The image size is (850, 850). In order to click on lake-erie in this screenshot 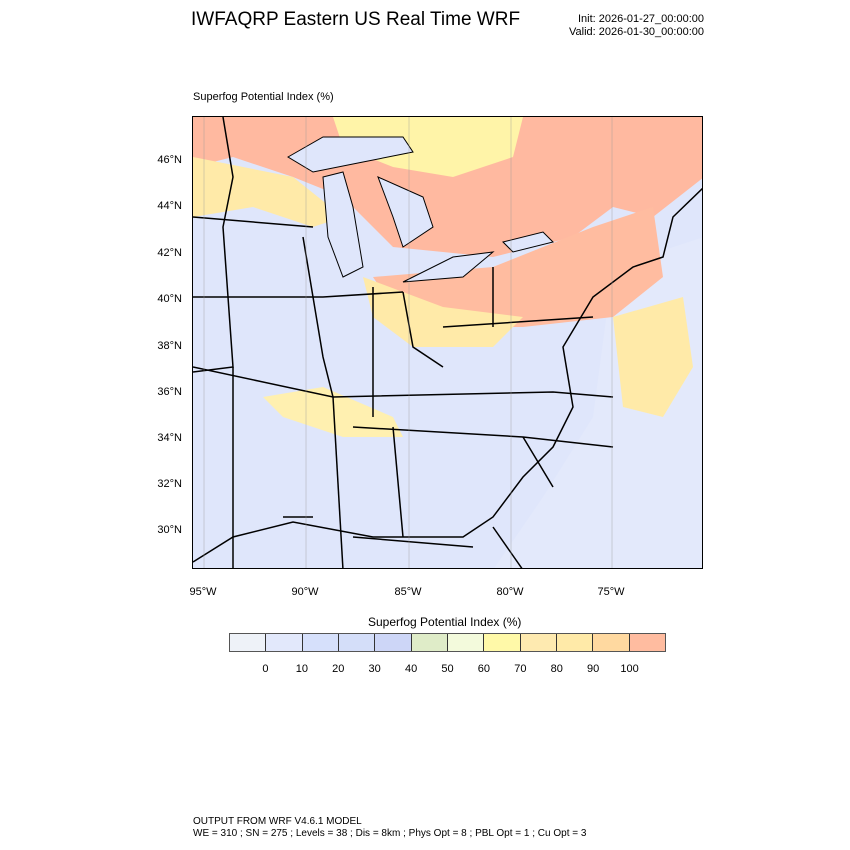, I will do `click(448, 267)`.